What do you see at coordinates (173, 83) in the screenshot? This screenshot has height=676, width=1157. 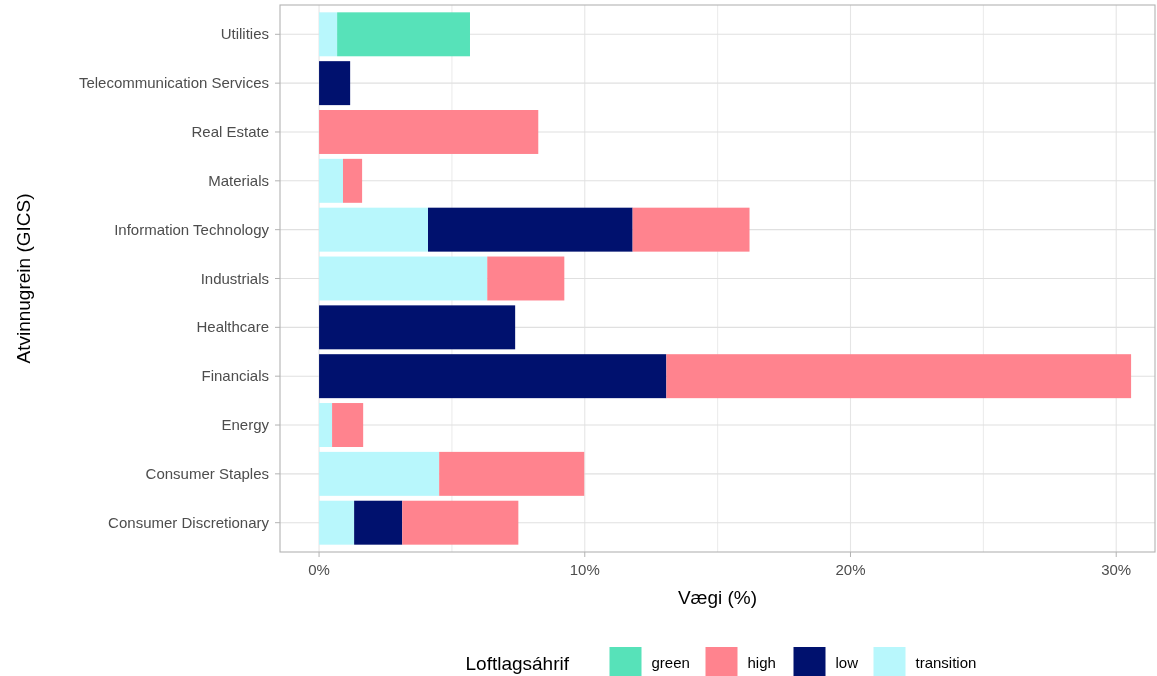 I see `y-tick-label: Telecommunication Services` at bounding box center [173, 83].